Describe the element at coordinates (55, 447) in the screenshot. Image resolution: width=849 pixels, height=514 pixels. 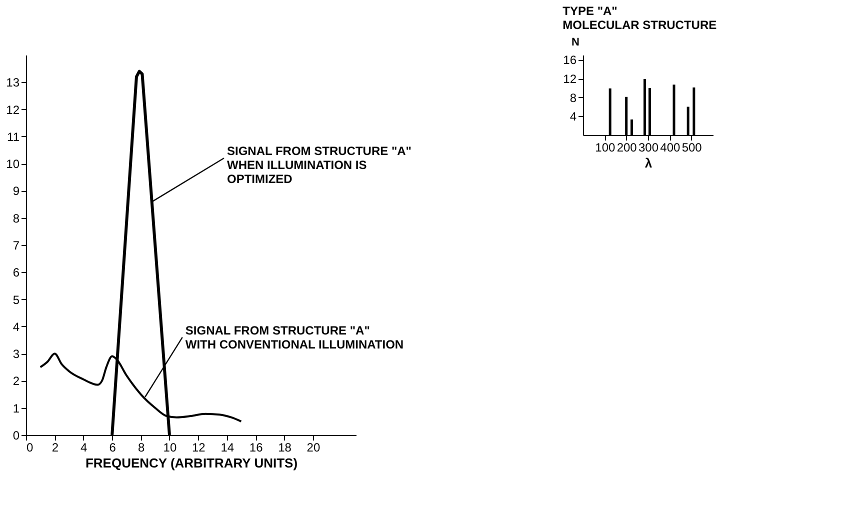
I see `x-tick-label: 2` at that location.